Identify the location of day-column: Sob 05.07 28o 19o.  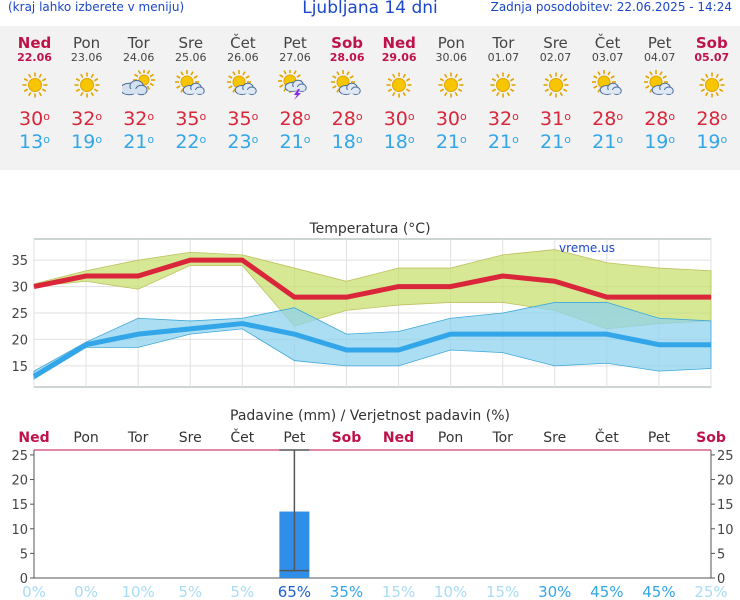
(712, 90).